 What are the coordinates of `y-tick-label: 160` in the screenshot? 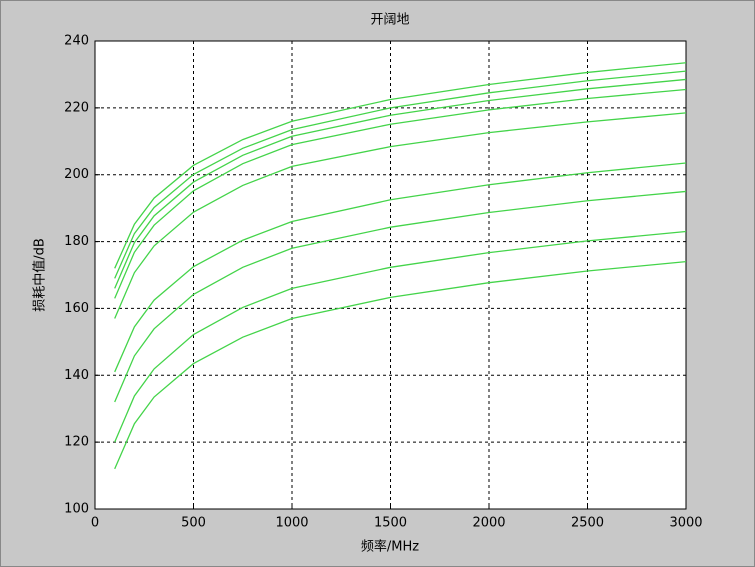 It's located at (76, 308).